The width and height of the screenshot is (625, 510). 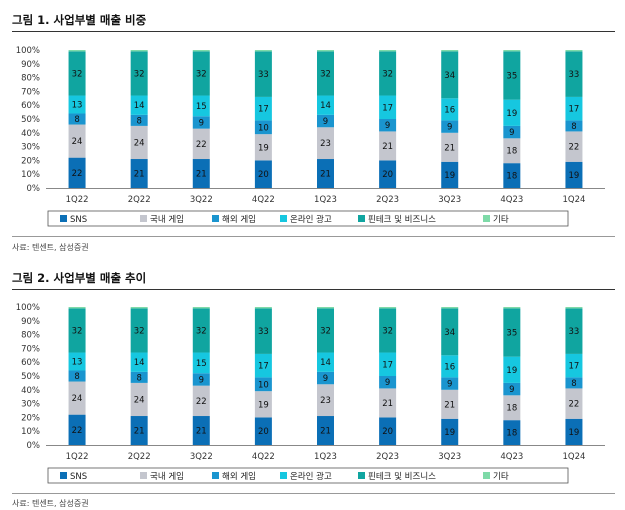 What do you see at coordinates (139, 400) in the screenshot?
I see `data-label: 24` at bounding box center [139, 400].